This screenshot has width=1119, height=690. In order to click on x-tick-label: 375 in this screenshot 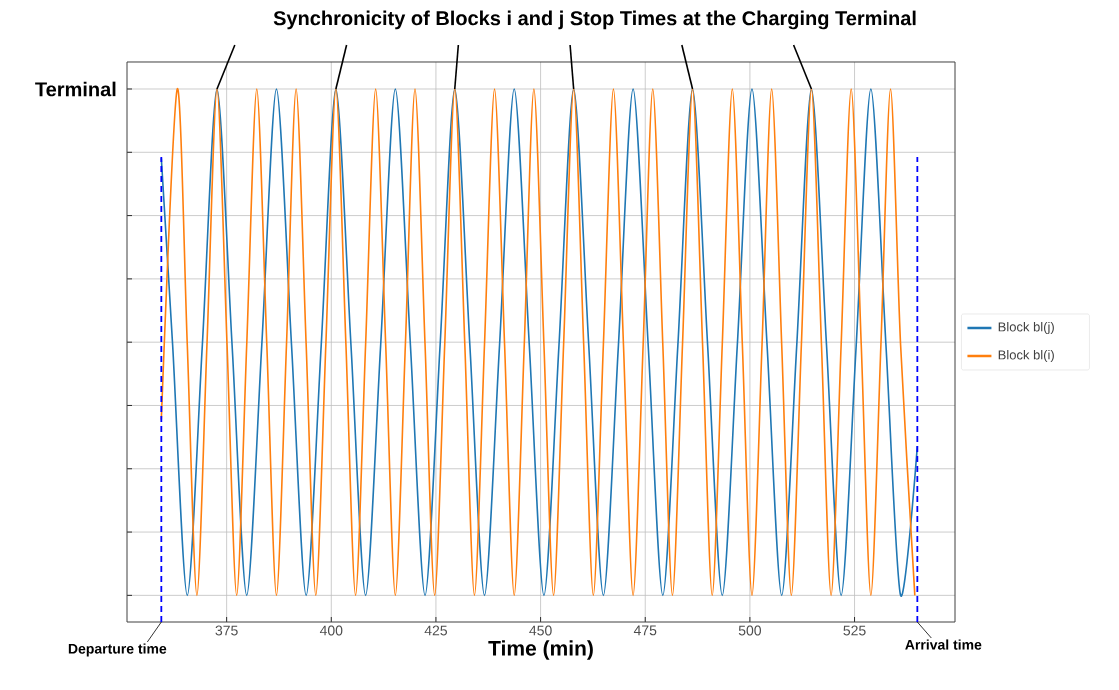, I will do `click(226, 630)`.